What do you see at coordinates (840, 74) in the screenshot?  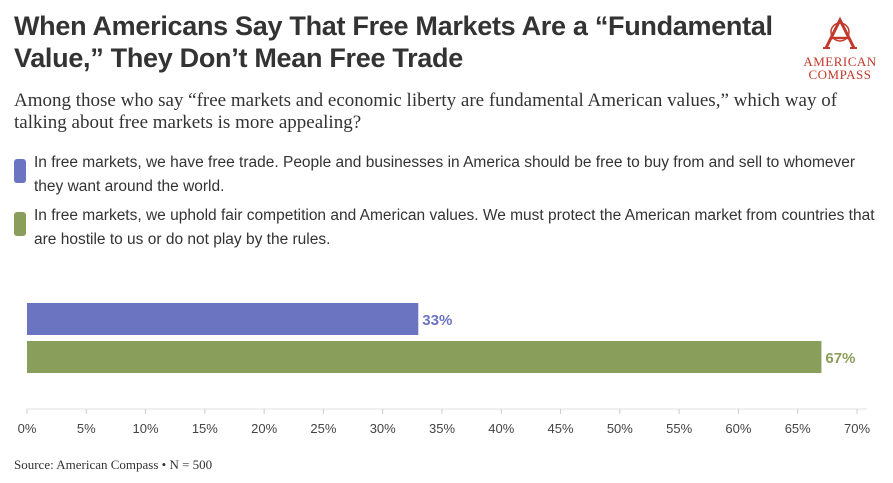 I see `logo-text-line2: COMPASS` at bounding box center [840, 74].